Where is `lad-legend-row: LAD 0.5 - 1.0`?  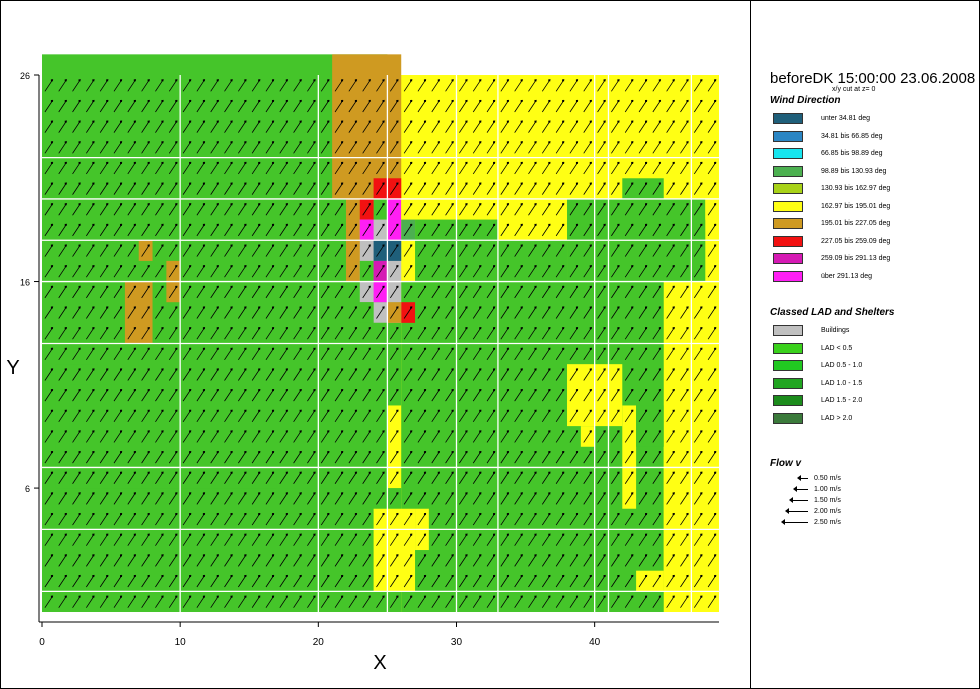
lad-legend-row: LAD 0.5 - 1.0 is located at coordinates (872, 366).